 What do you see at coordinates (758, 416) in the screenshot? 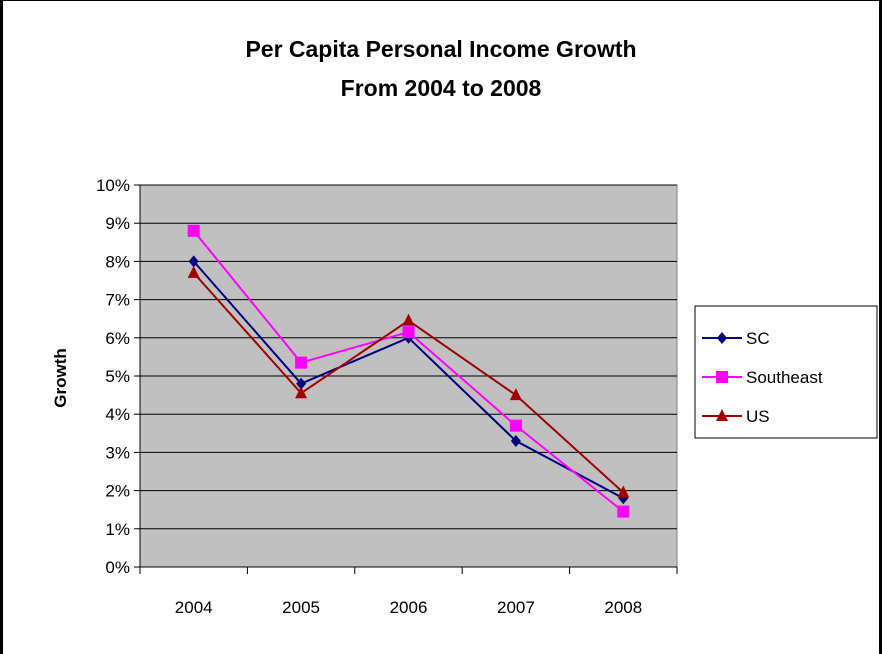
I see `legend-label: US` at bounding box center [758, 416].